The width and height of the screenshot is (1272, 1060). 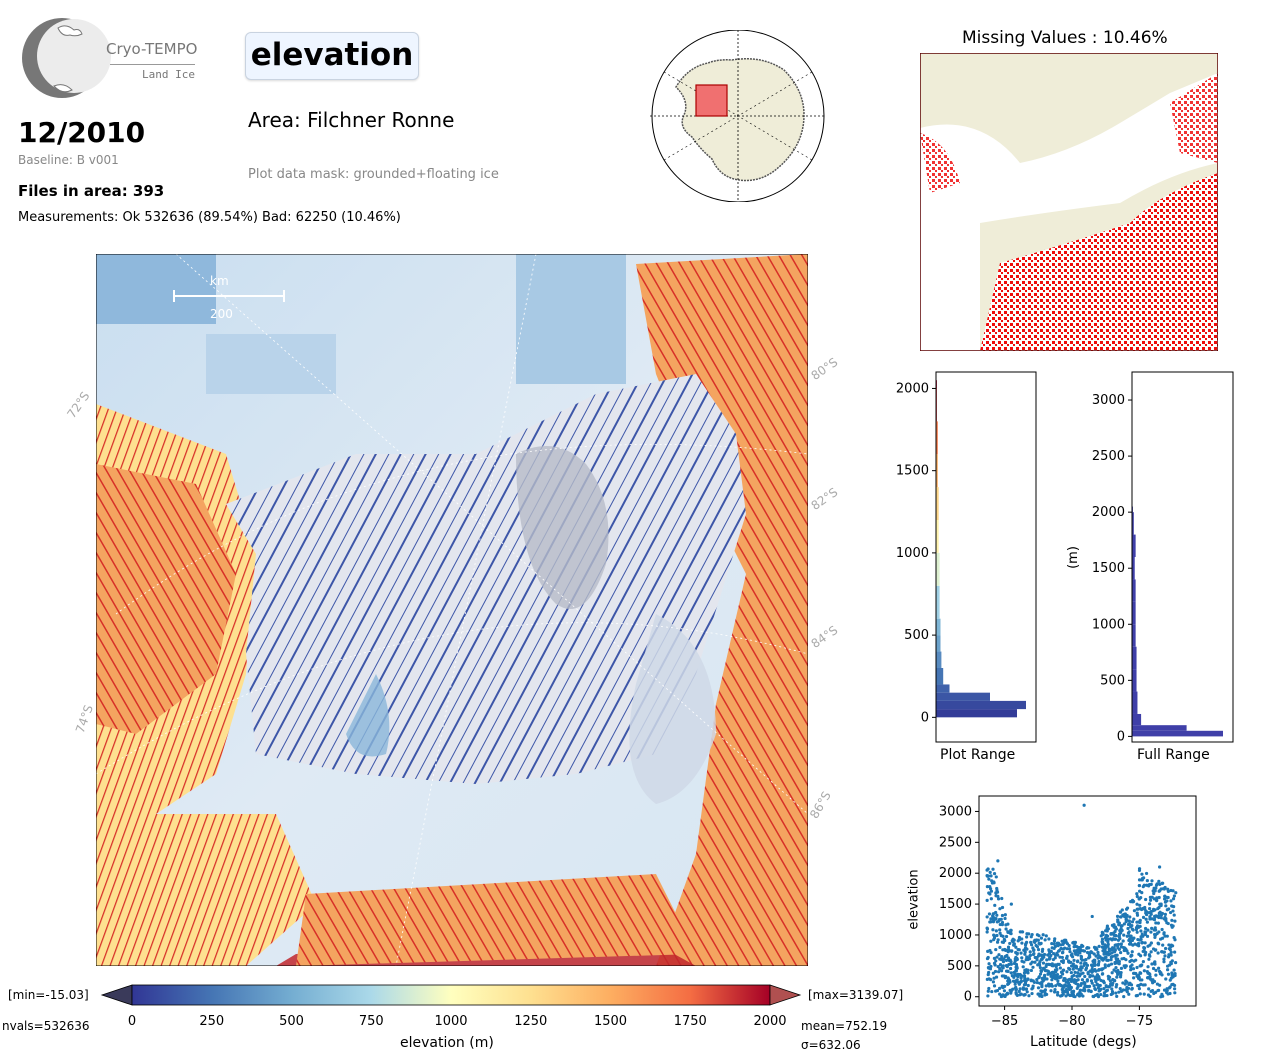 What do you see at coordinates (1108, 568) in the screenshot?
I see `histogram-tick-label: 1500` at bounding box center [1108, 568].